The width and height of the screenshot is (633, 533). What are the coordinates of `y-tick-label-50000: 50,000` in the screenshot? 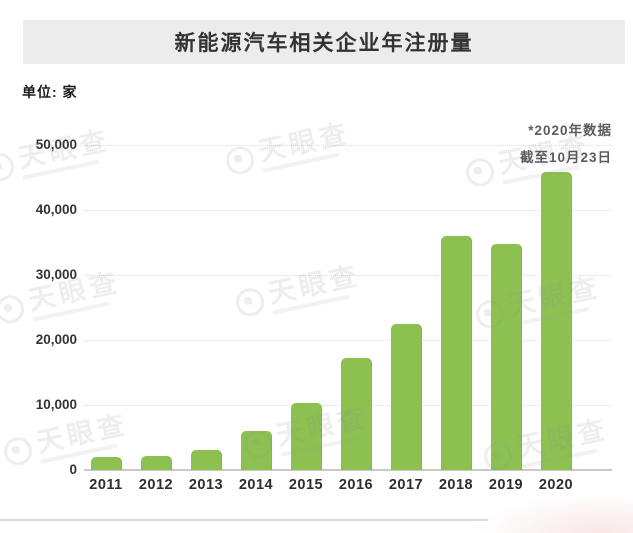 It's located at (56, 144).